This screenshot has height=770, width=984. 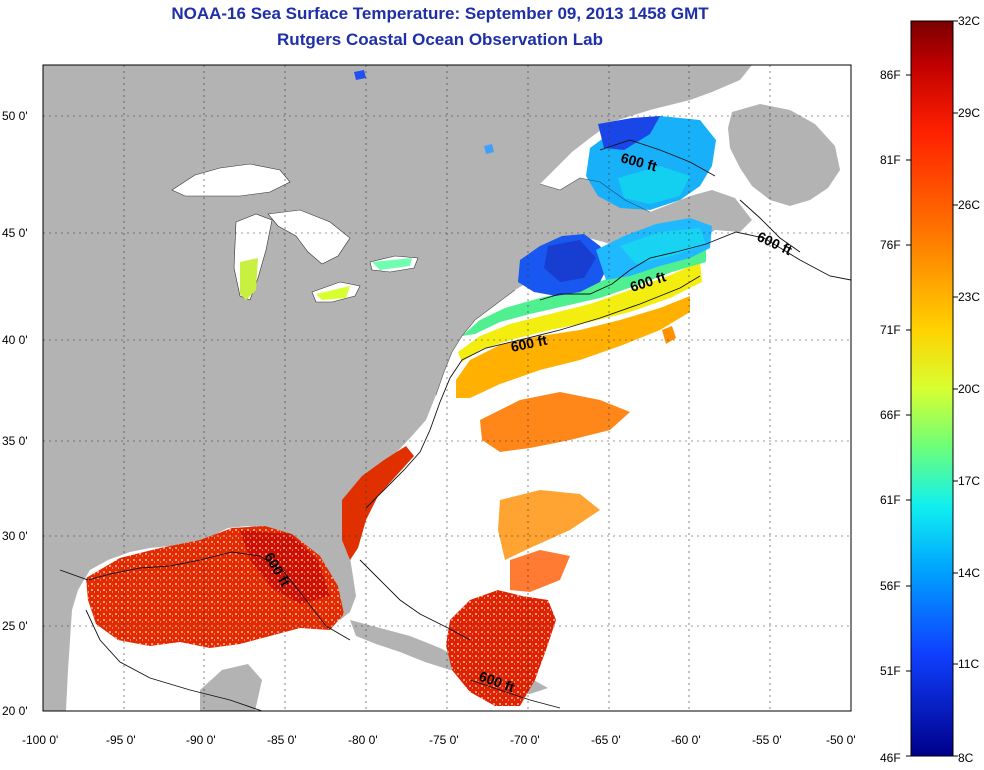 I want to click on colorbar-fahrenheit-label: 56F, so click(x=890, y=586).